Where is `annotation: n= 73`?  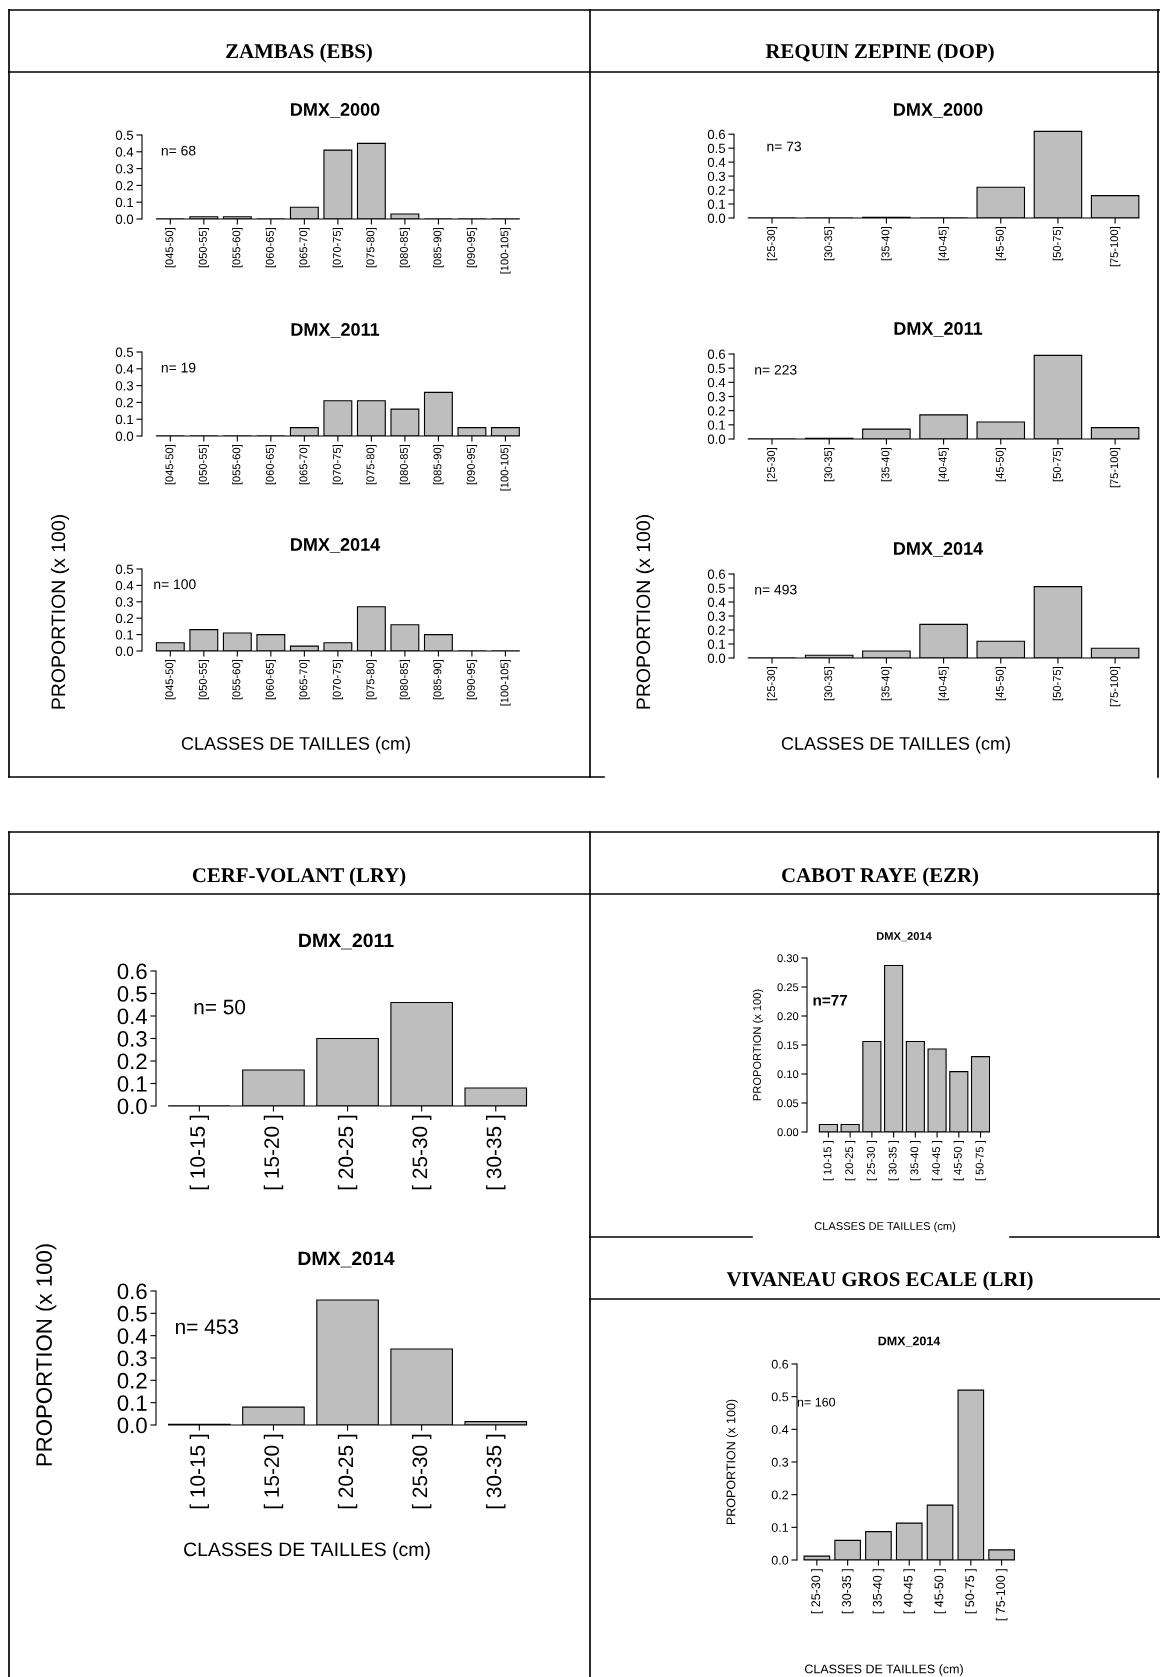
annotation: n= 73 is located at coordinates (784, 146).